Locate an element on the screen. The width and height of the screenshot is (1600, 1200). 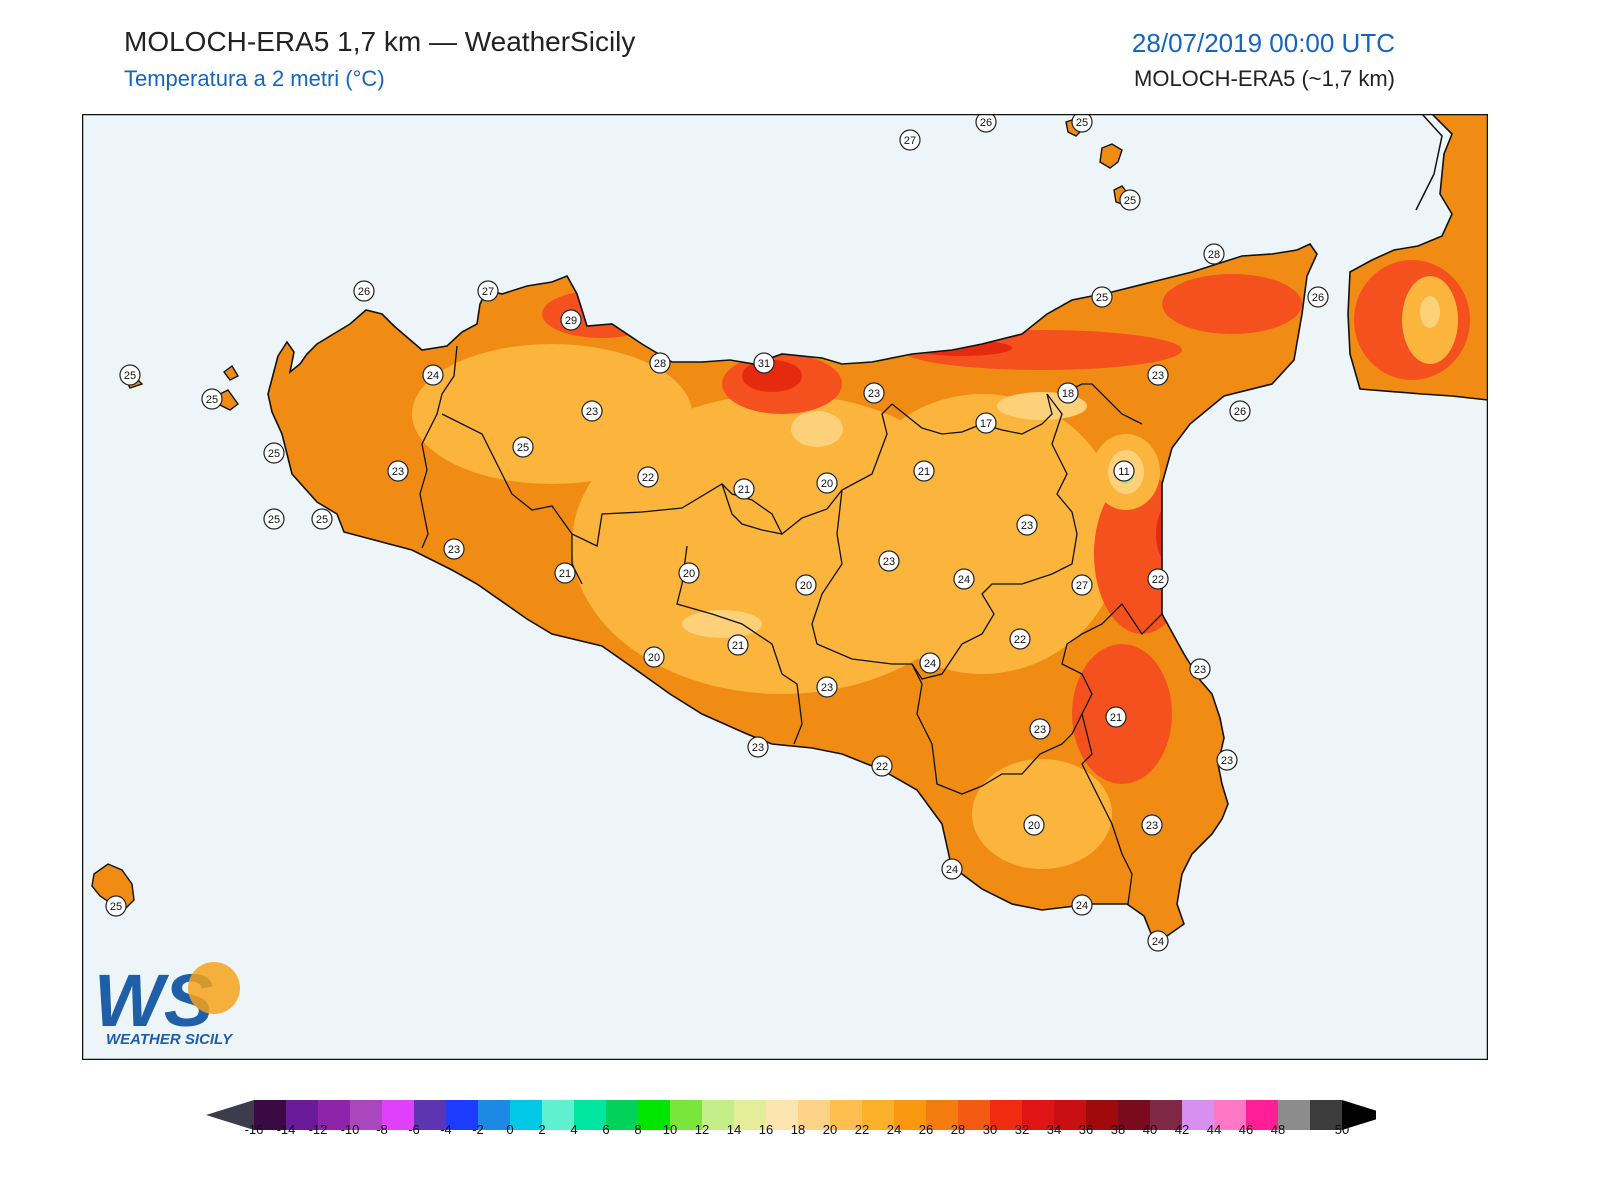
valid-datetime: 28/07/2019 00:00 UTC is located at coordinates (1263, 43).